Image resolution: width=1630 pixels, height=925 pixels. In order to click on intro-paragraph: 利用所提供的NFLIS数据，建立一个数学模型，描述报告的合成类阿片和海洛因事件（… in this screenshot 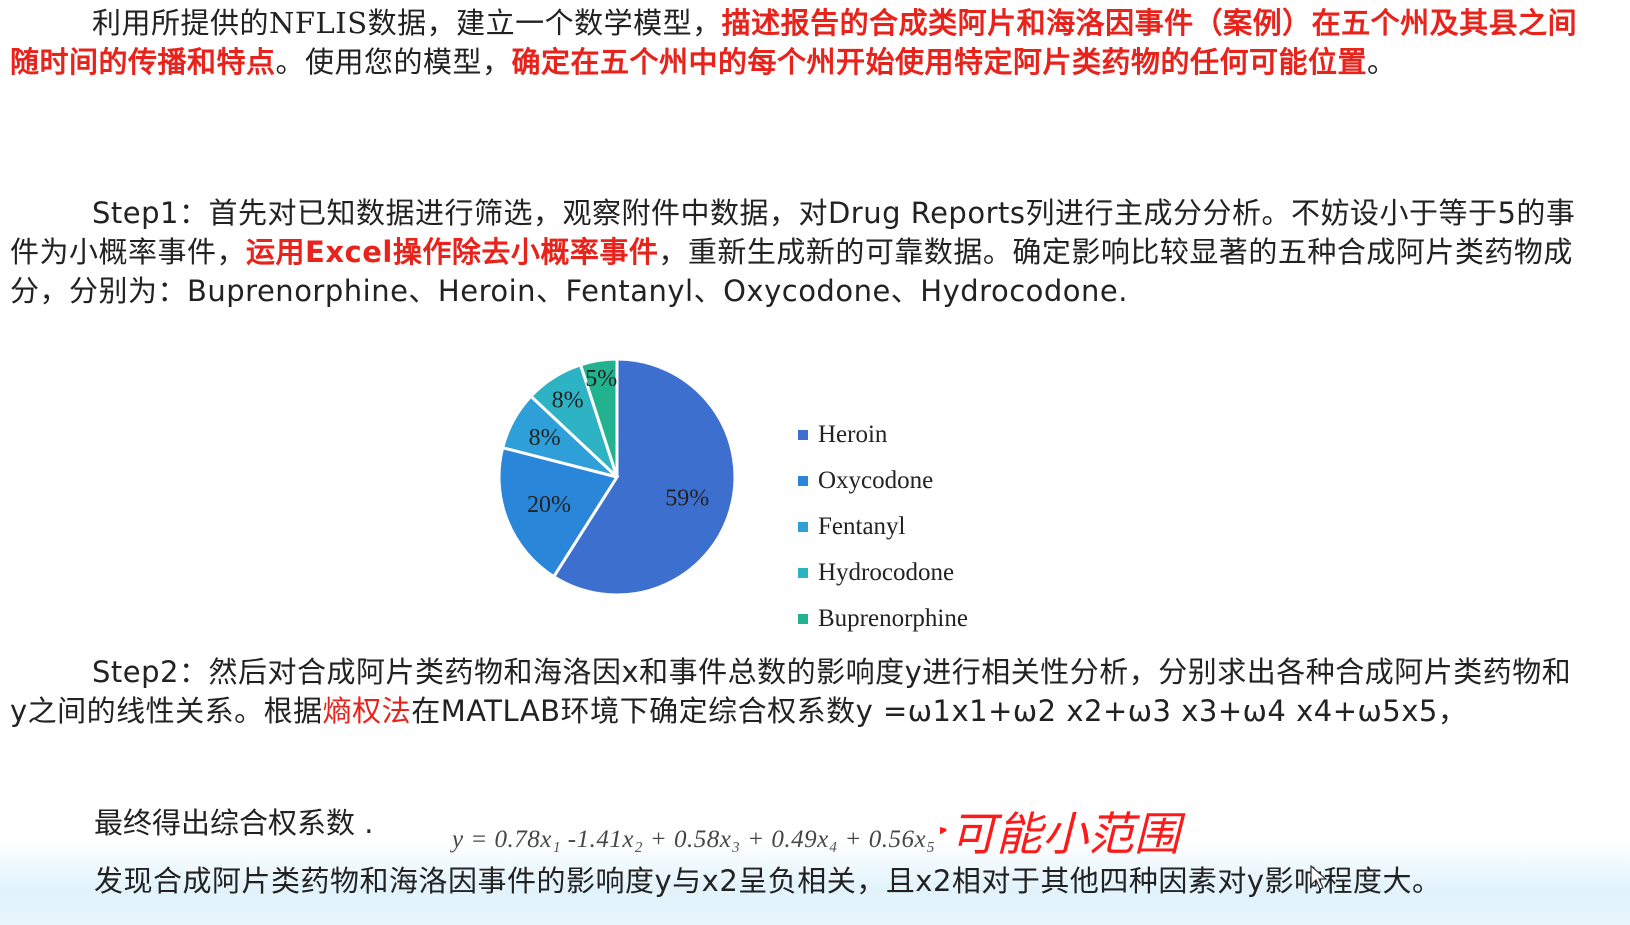, I will do `click(797, 43)`.